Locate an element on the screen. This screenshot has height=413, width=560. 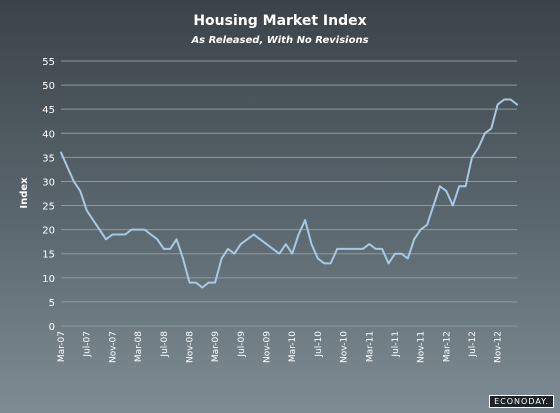
y-tick-label: 0 is located at coordinates (52, 327).